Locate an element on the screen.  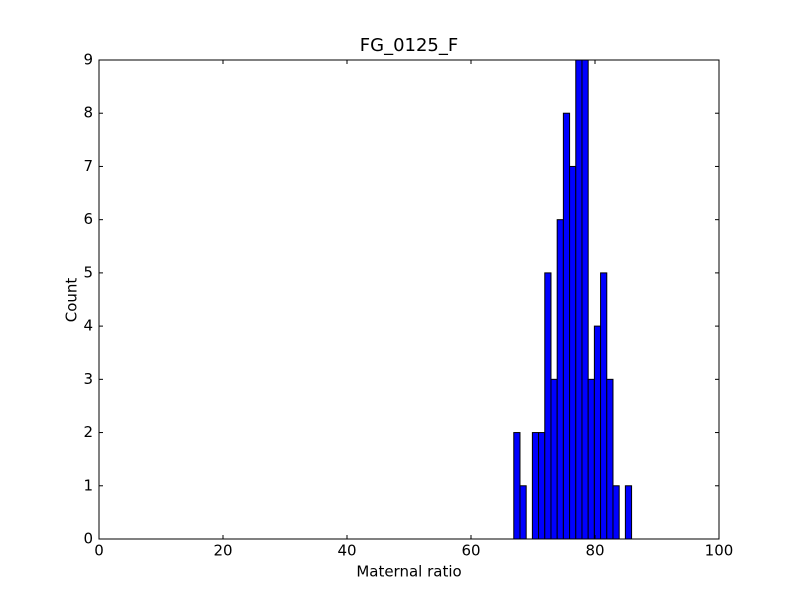
y-tick-label: 2 is located at coordinates (88, 432).